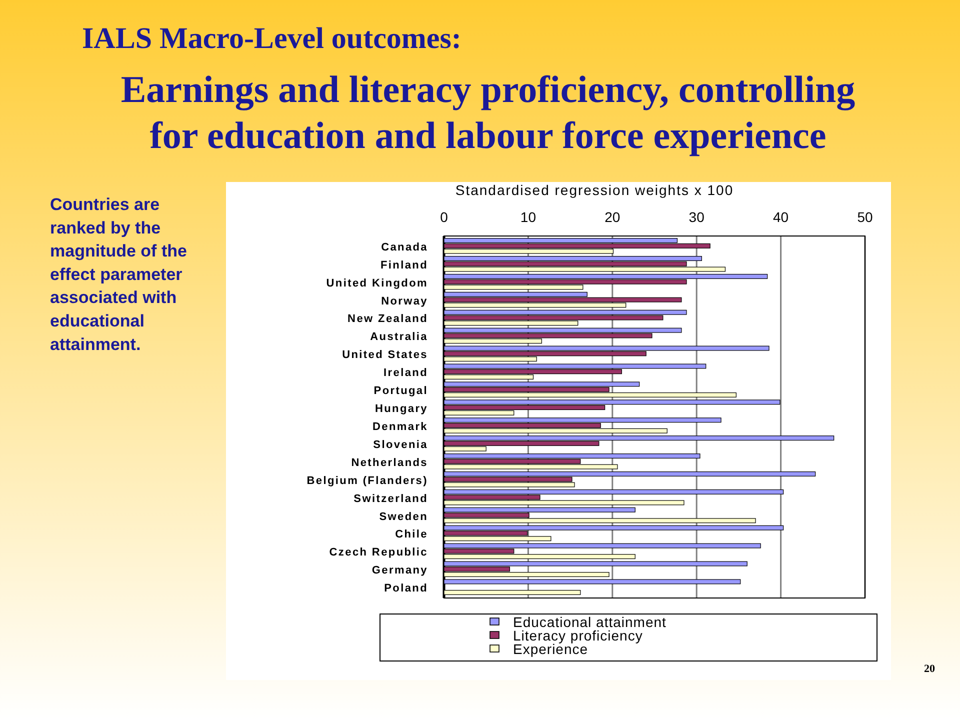  What do you see at coordinates (385, 355) in the screenshot?
I see `y-tick-label: United States` at bounding box center [385, 355].